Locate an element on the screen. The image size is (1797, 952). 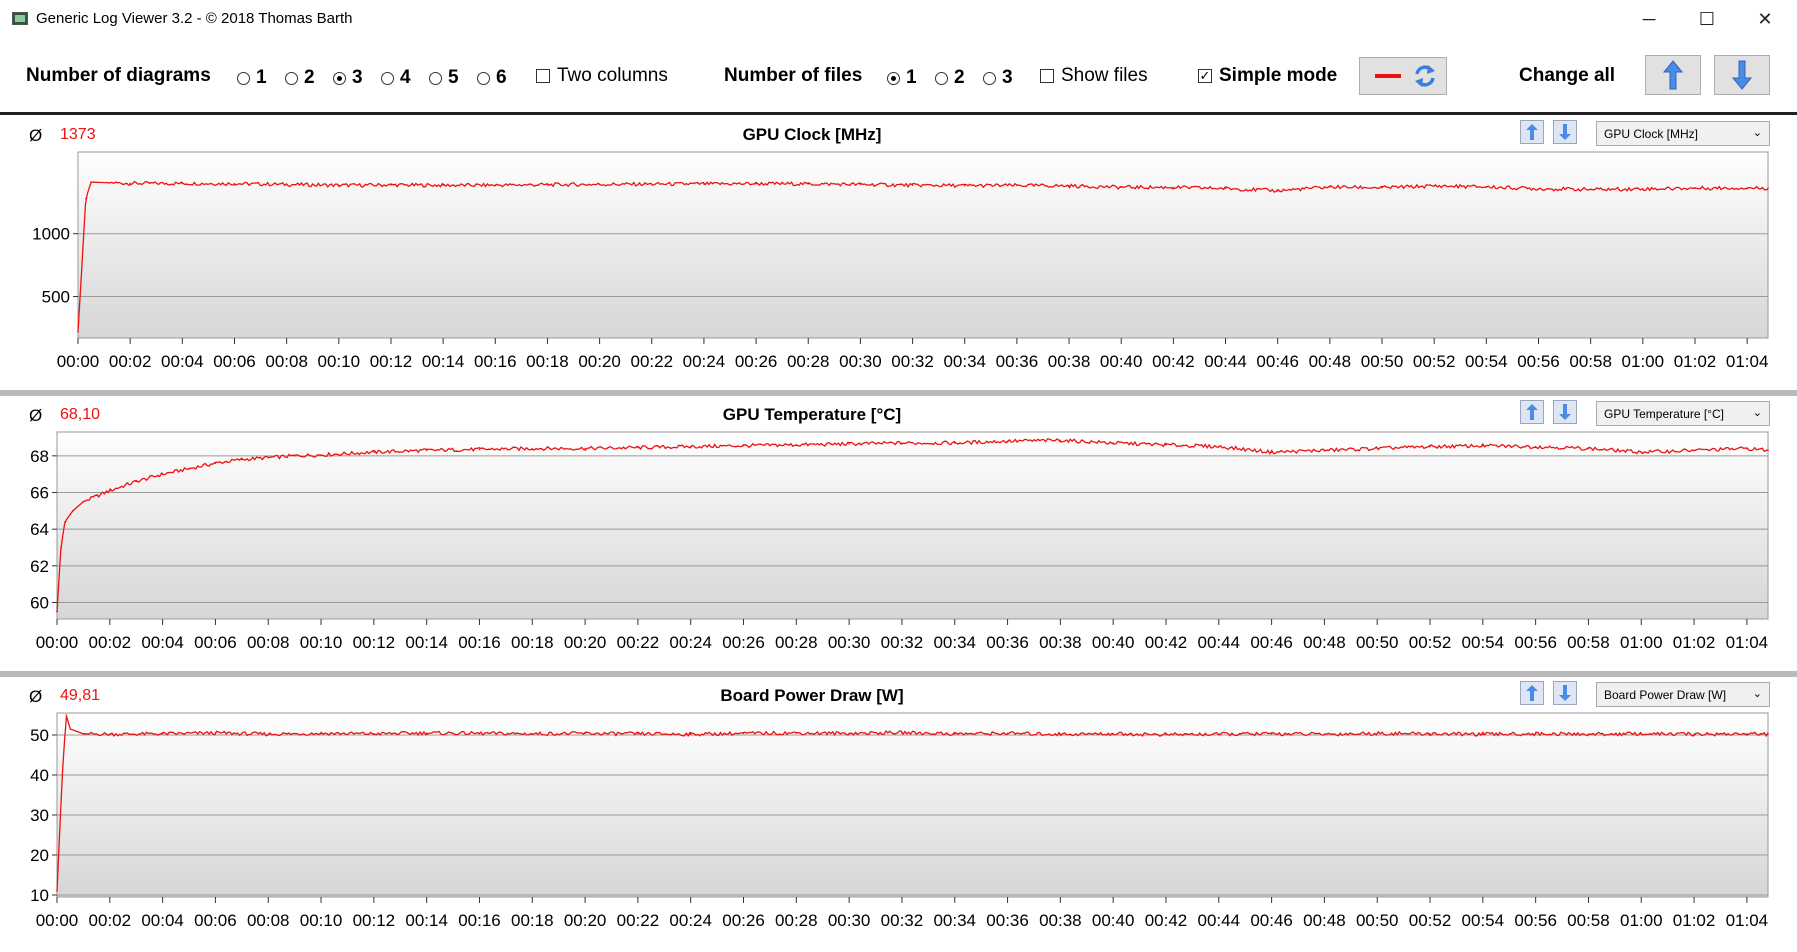
minimize-button: ─ is located at coordinates (1649, 19).